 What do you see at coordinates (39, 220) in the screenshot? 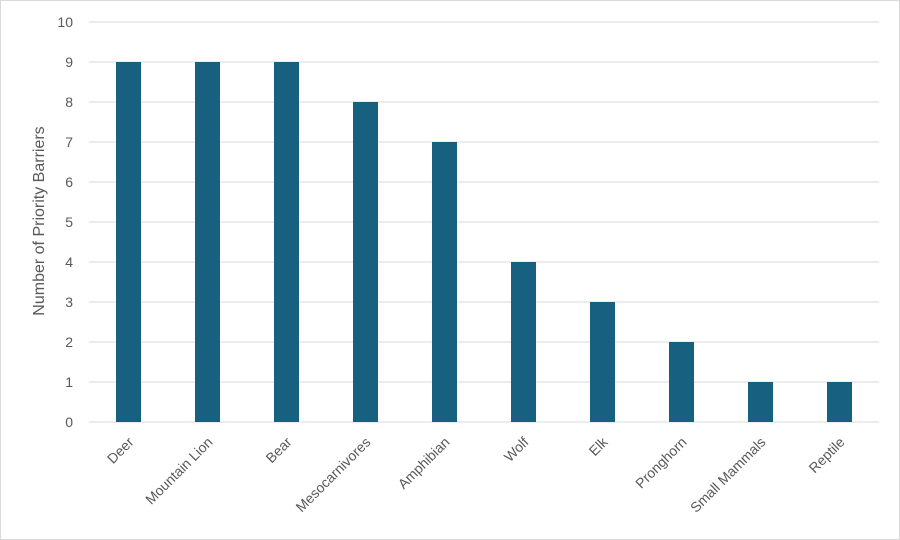
I see `y-axis-label: Number of Priority Barriers` at bounding box center [39, 220].